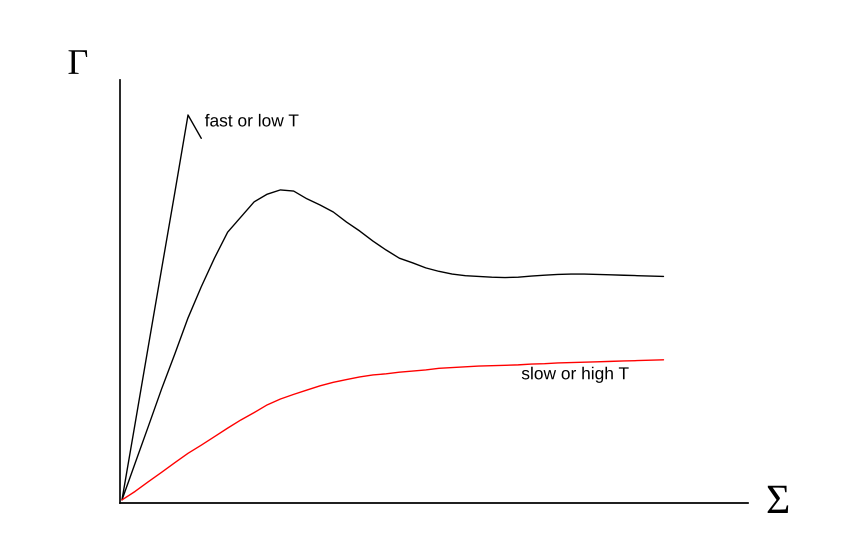 The height and width of the screenshot is (555, 845). Describe the element at coordinates (78, 62) in the screenshot. I see `y-axis-title: Γ` at that location.